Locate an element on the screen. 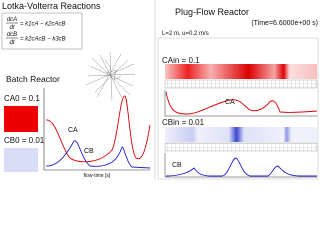  time-label: (Time=6.6000e+00 s) is located at coordinates (284, 23).